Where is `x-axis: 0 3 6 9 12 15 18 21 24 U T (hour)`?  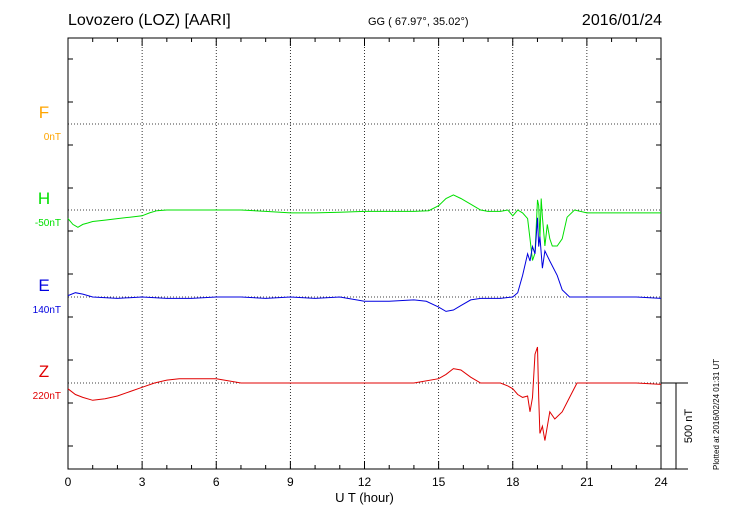 x-axis: 0 3 6 9 12 15 18 21 24 U T (hour) is located at coordinates (366, 490).